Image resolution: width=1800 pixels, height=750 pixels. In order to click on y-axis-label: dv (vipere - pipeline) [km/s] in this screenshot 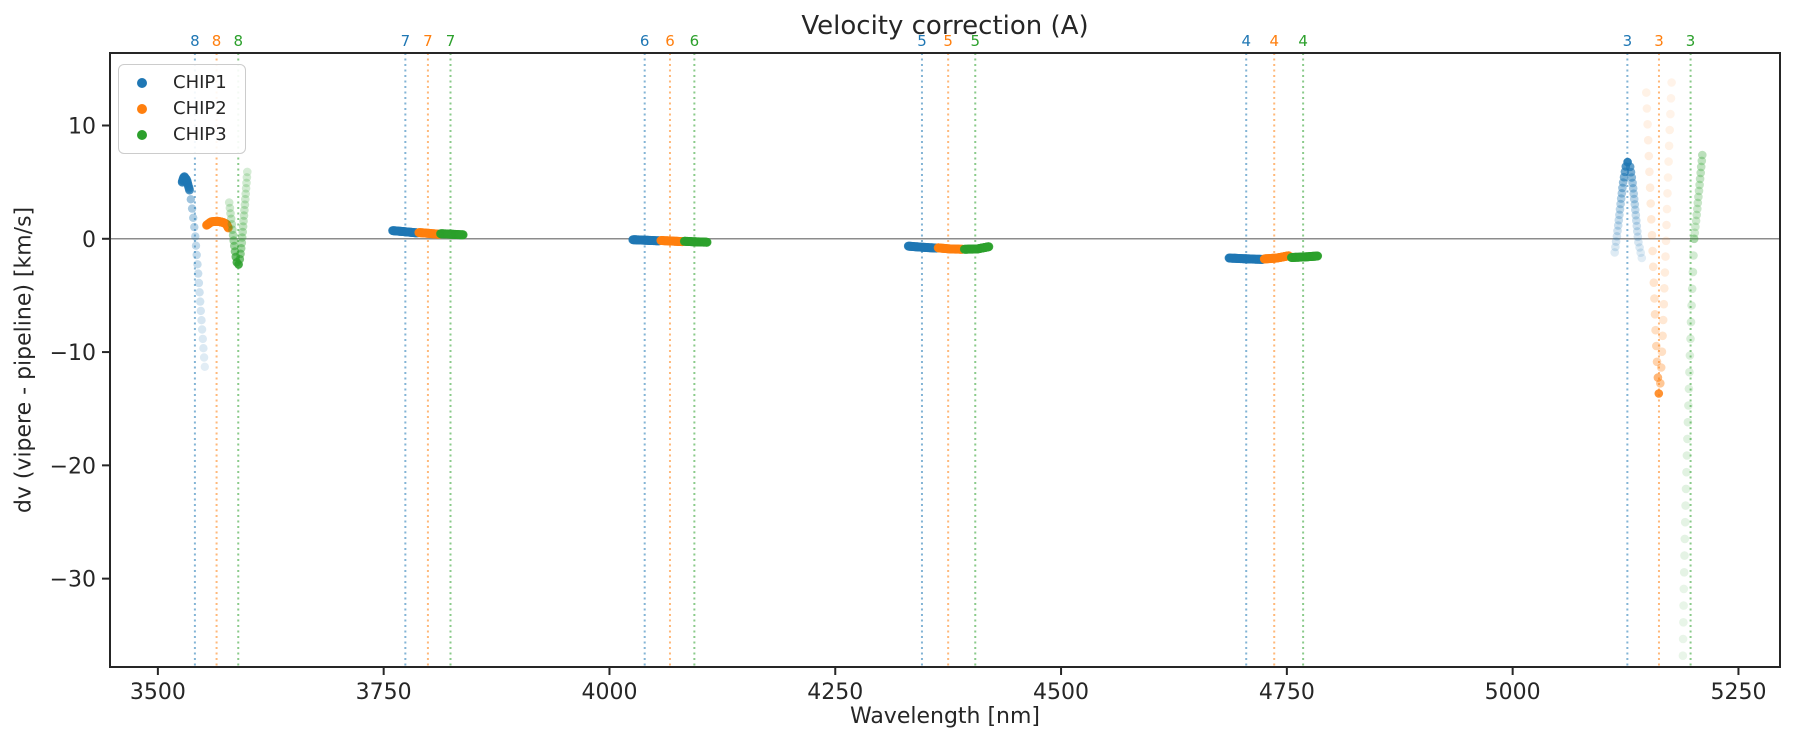, I will do `click(24, 360)`.